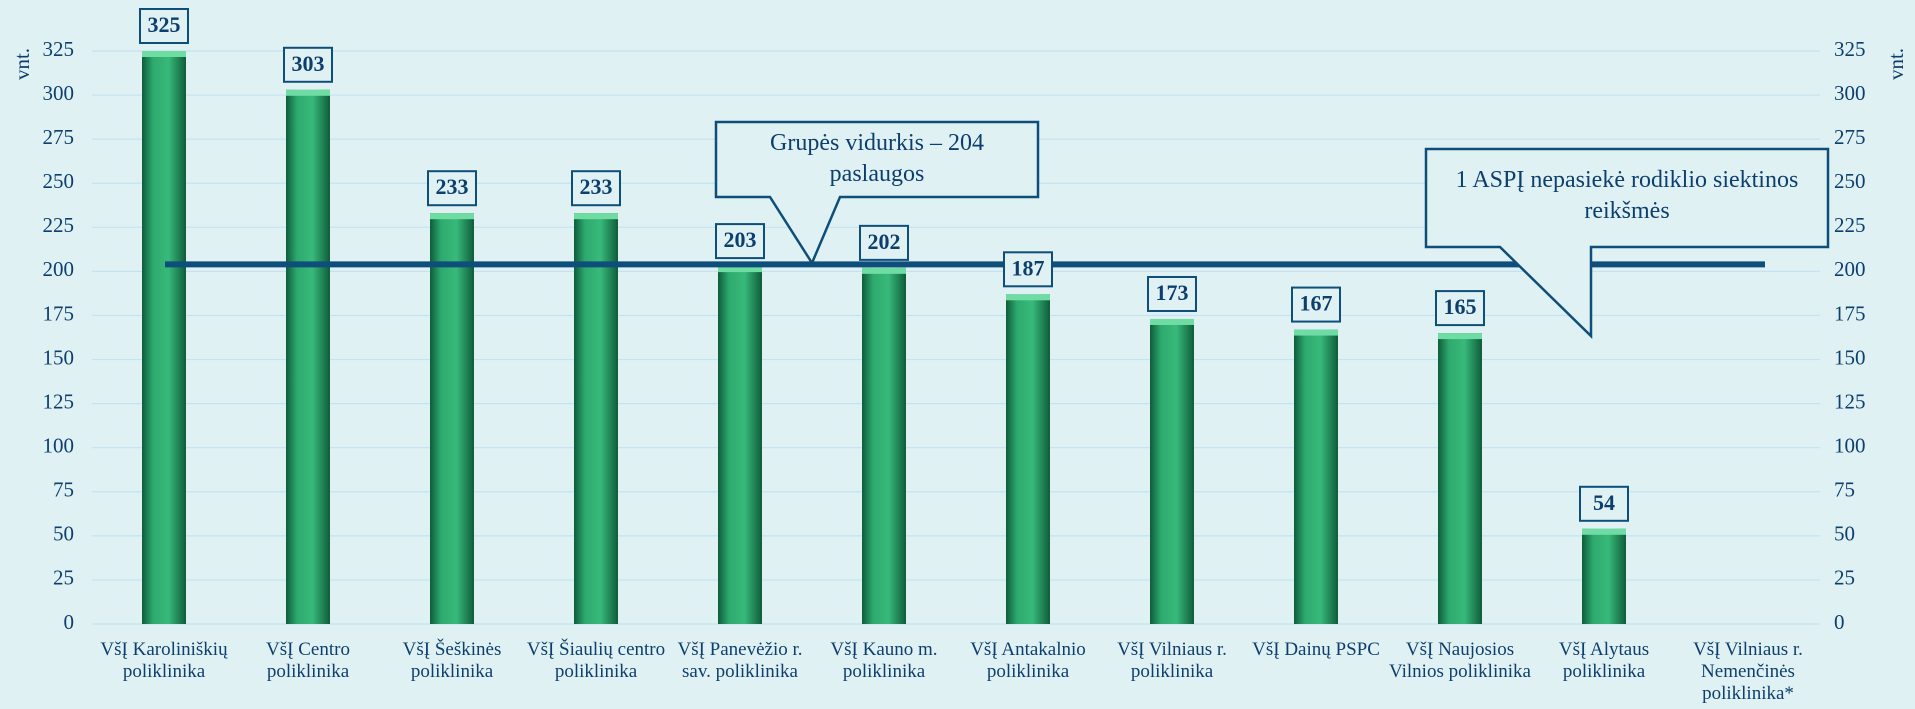  What do you see at coordinates (59, 269) in the screenshot?
I see `y-tick-label: 200` at bounding box center [59, 269].